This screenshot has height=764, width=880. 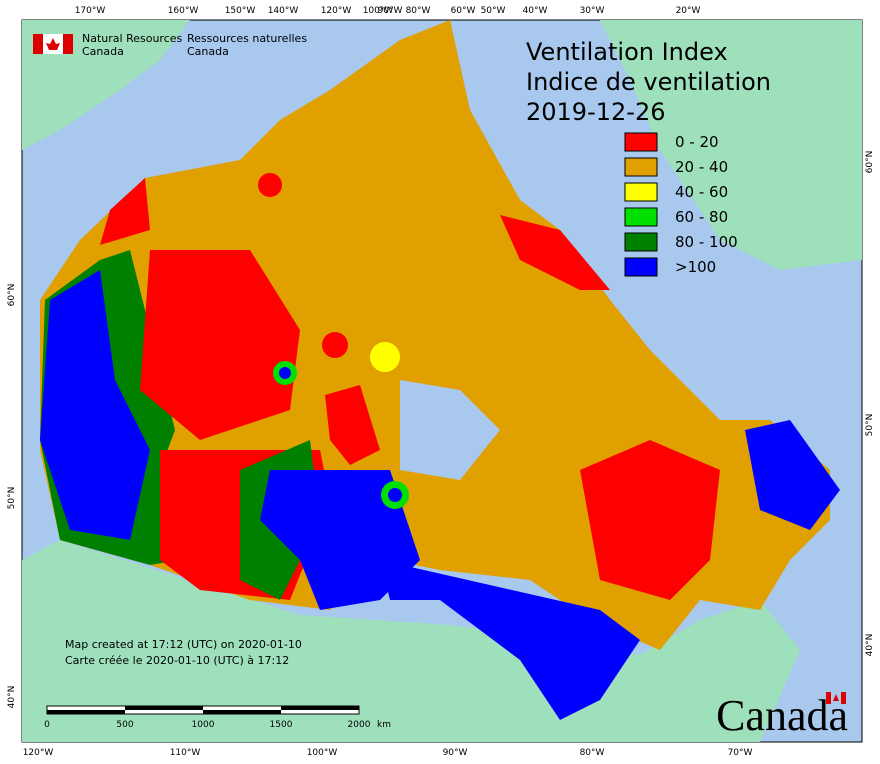 I want to click on title: Indice de ventilation, so click(x=648, y=82).